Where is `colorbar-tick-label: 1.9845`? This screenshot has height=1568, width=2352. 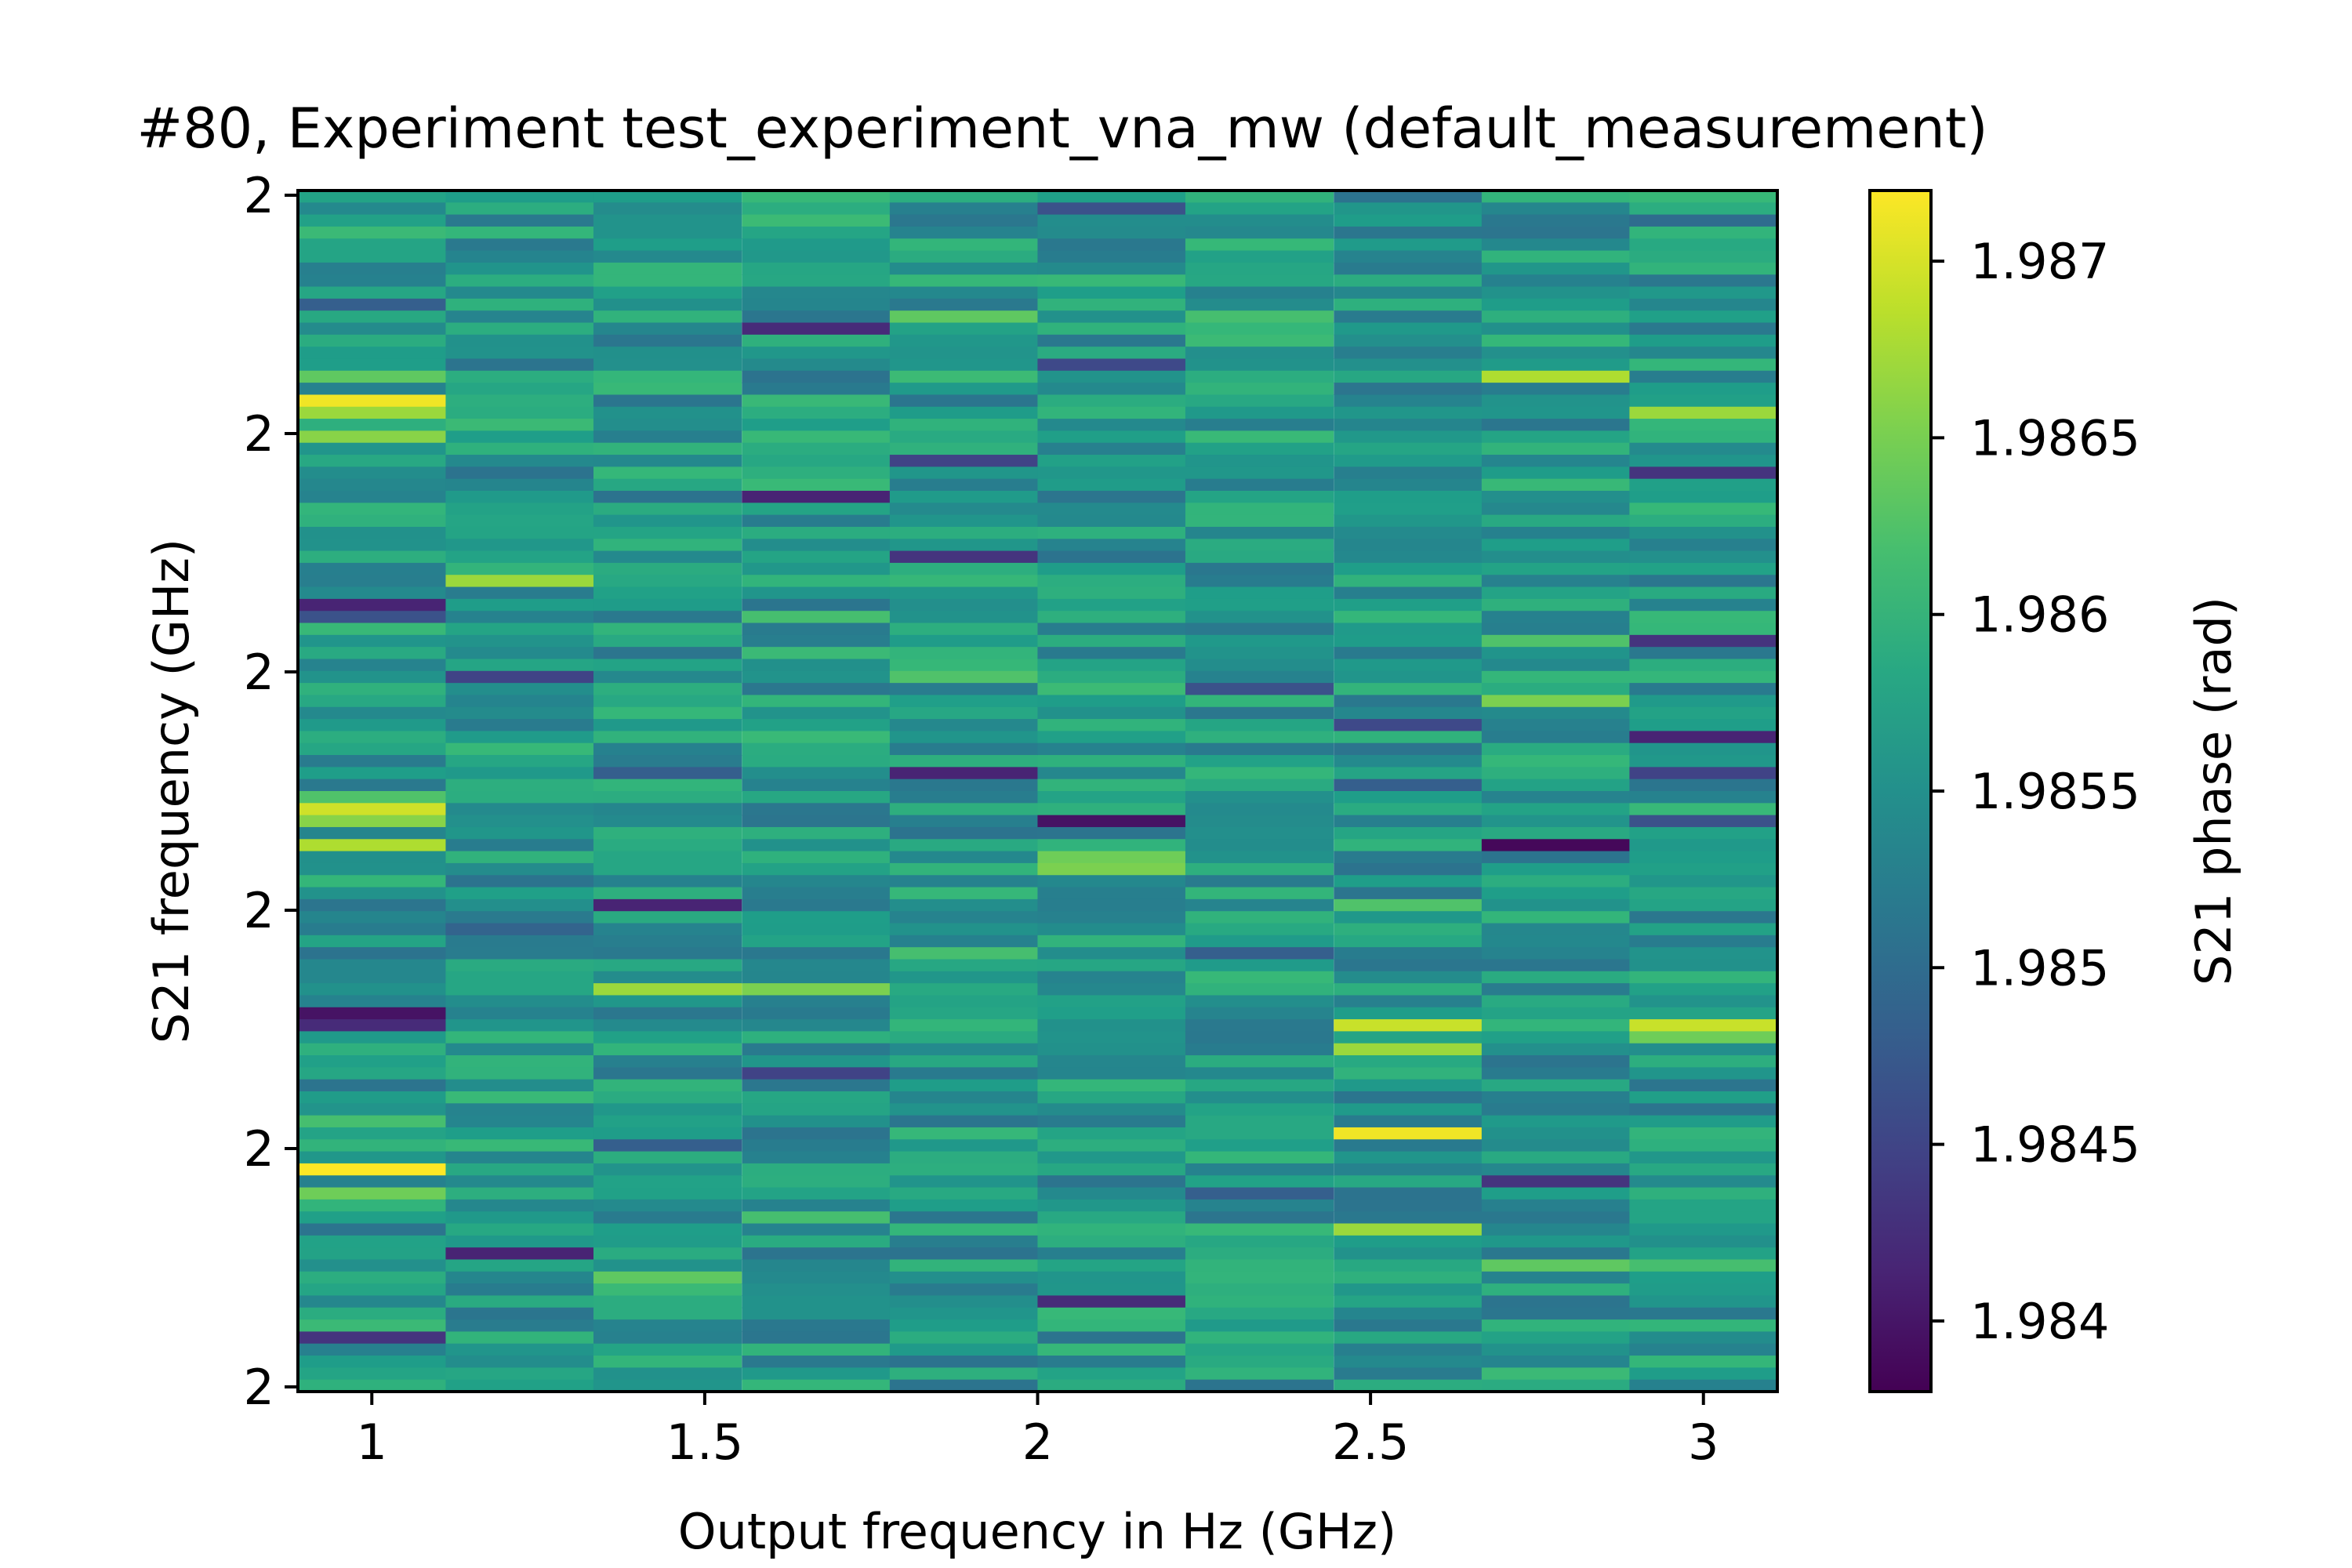
colorbar-tick-label: 1.9845 is located at coordinates (2055, 1145).